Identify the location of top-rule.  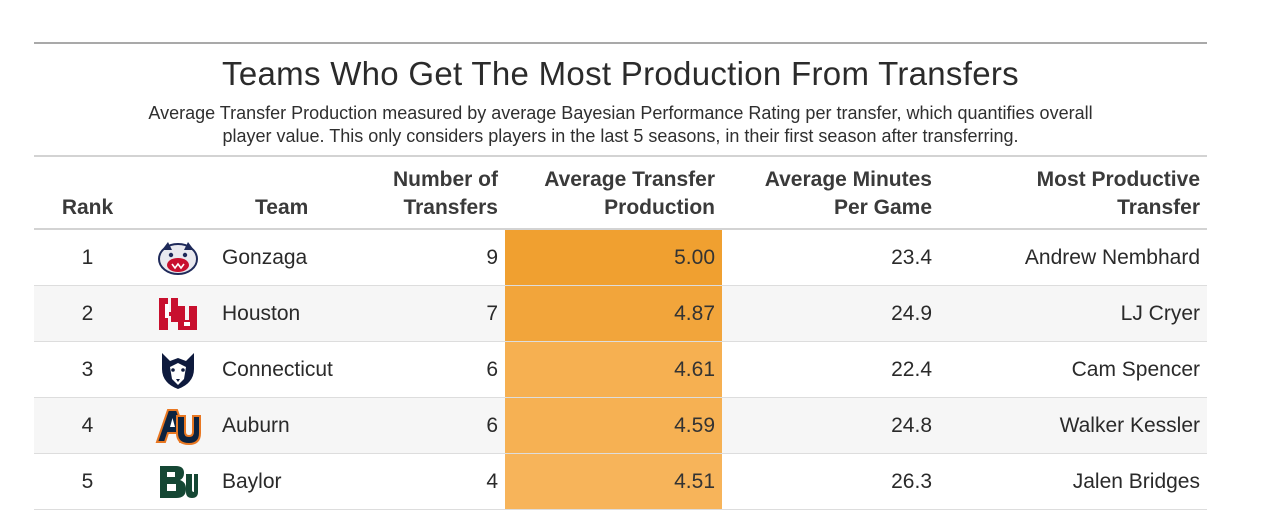
(620, 43).